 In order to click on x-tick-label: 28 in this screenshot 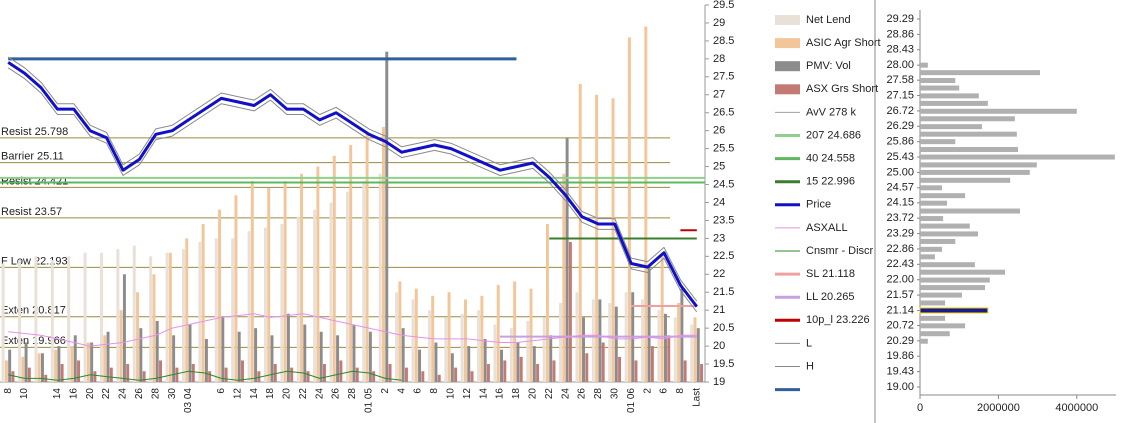, I will do `click(155, 394)`.